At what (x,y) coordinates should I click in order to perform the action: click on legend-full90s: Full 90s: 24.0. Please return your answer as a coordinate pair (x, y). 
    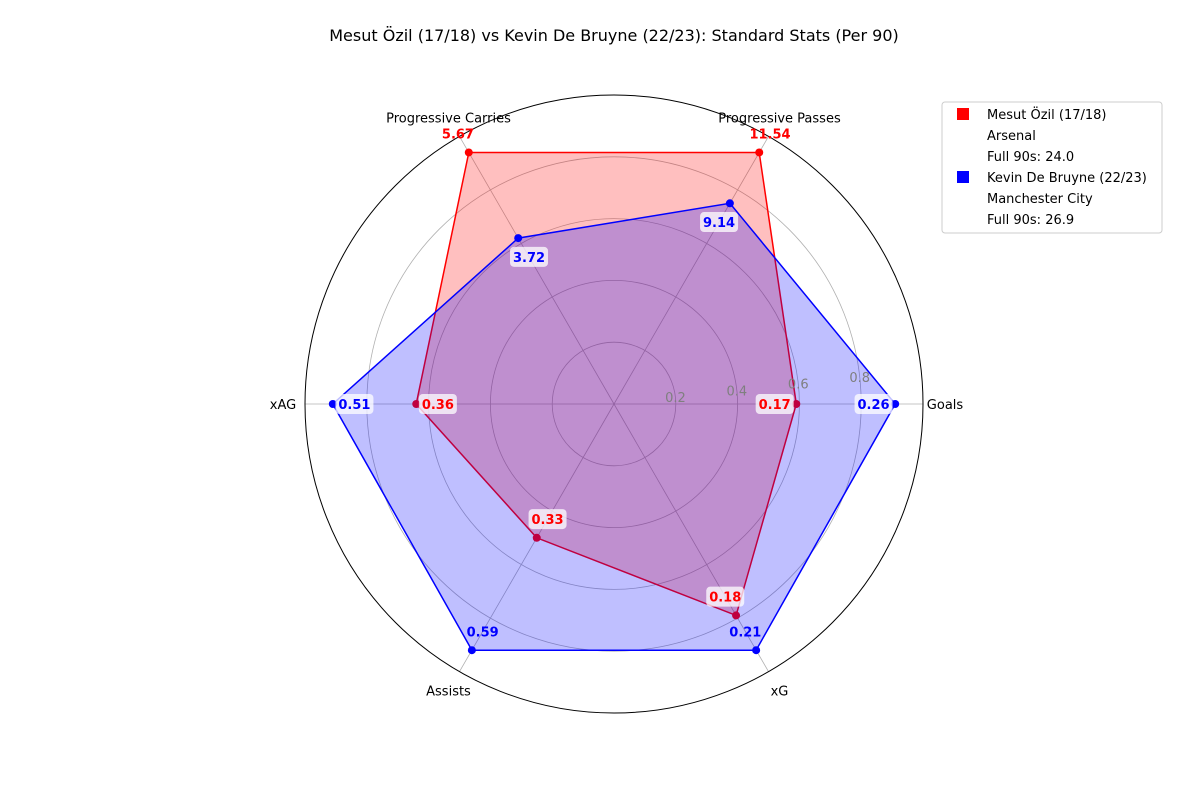
    Looking at the image, I should click on (1030, 157).